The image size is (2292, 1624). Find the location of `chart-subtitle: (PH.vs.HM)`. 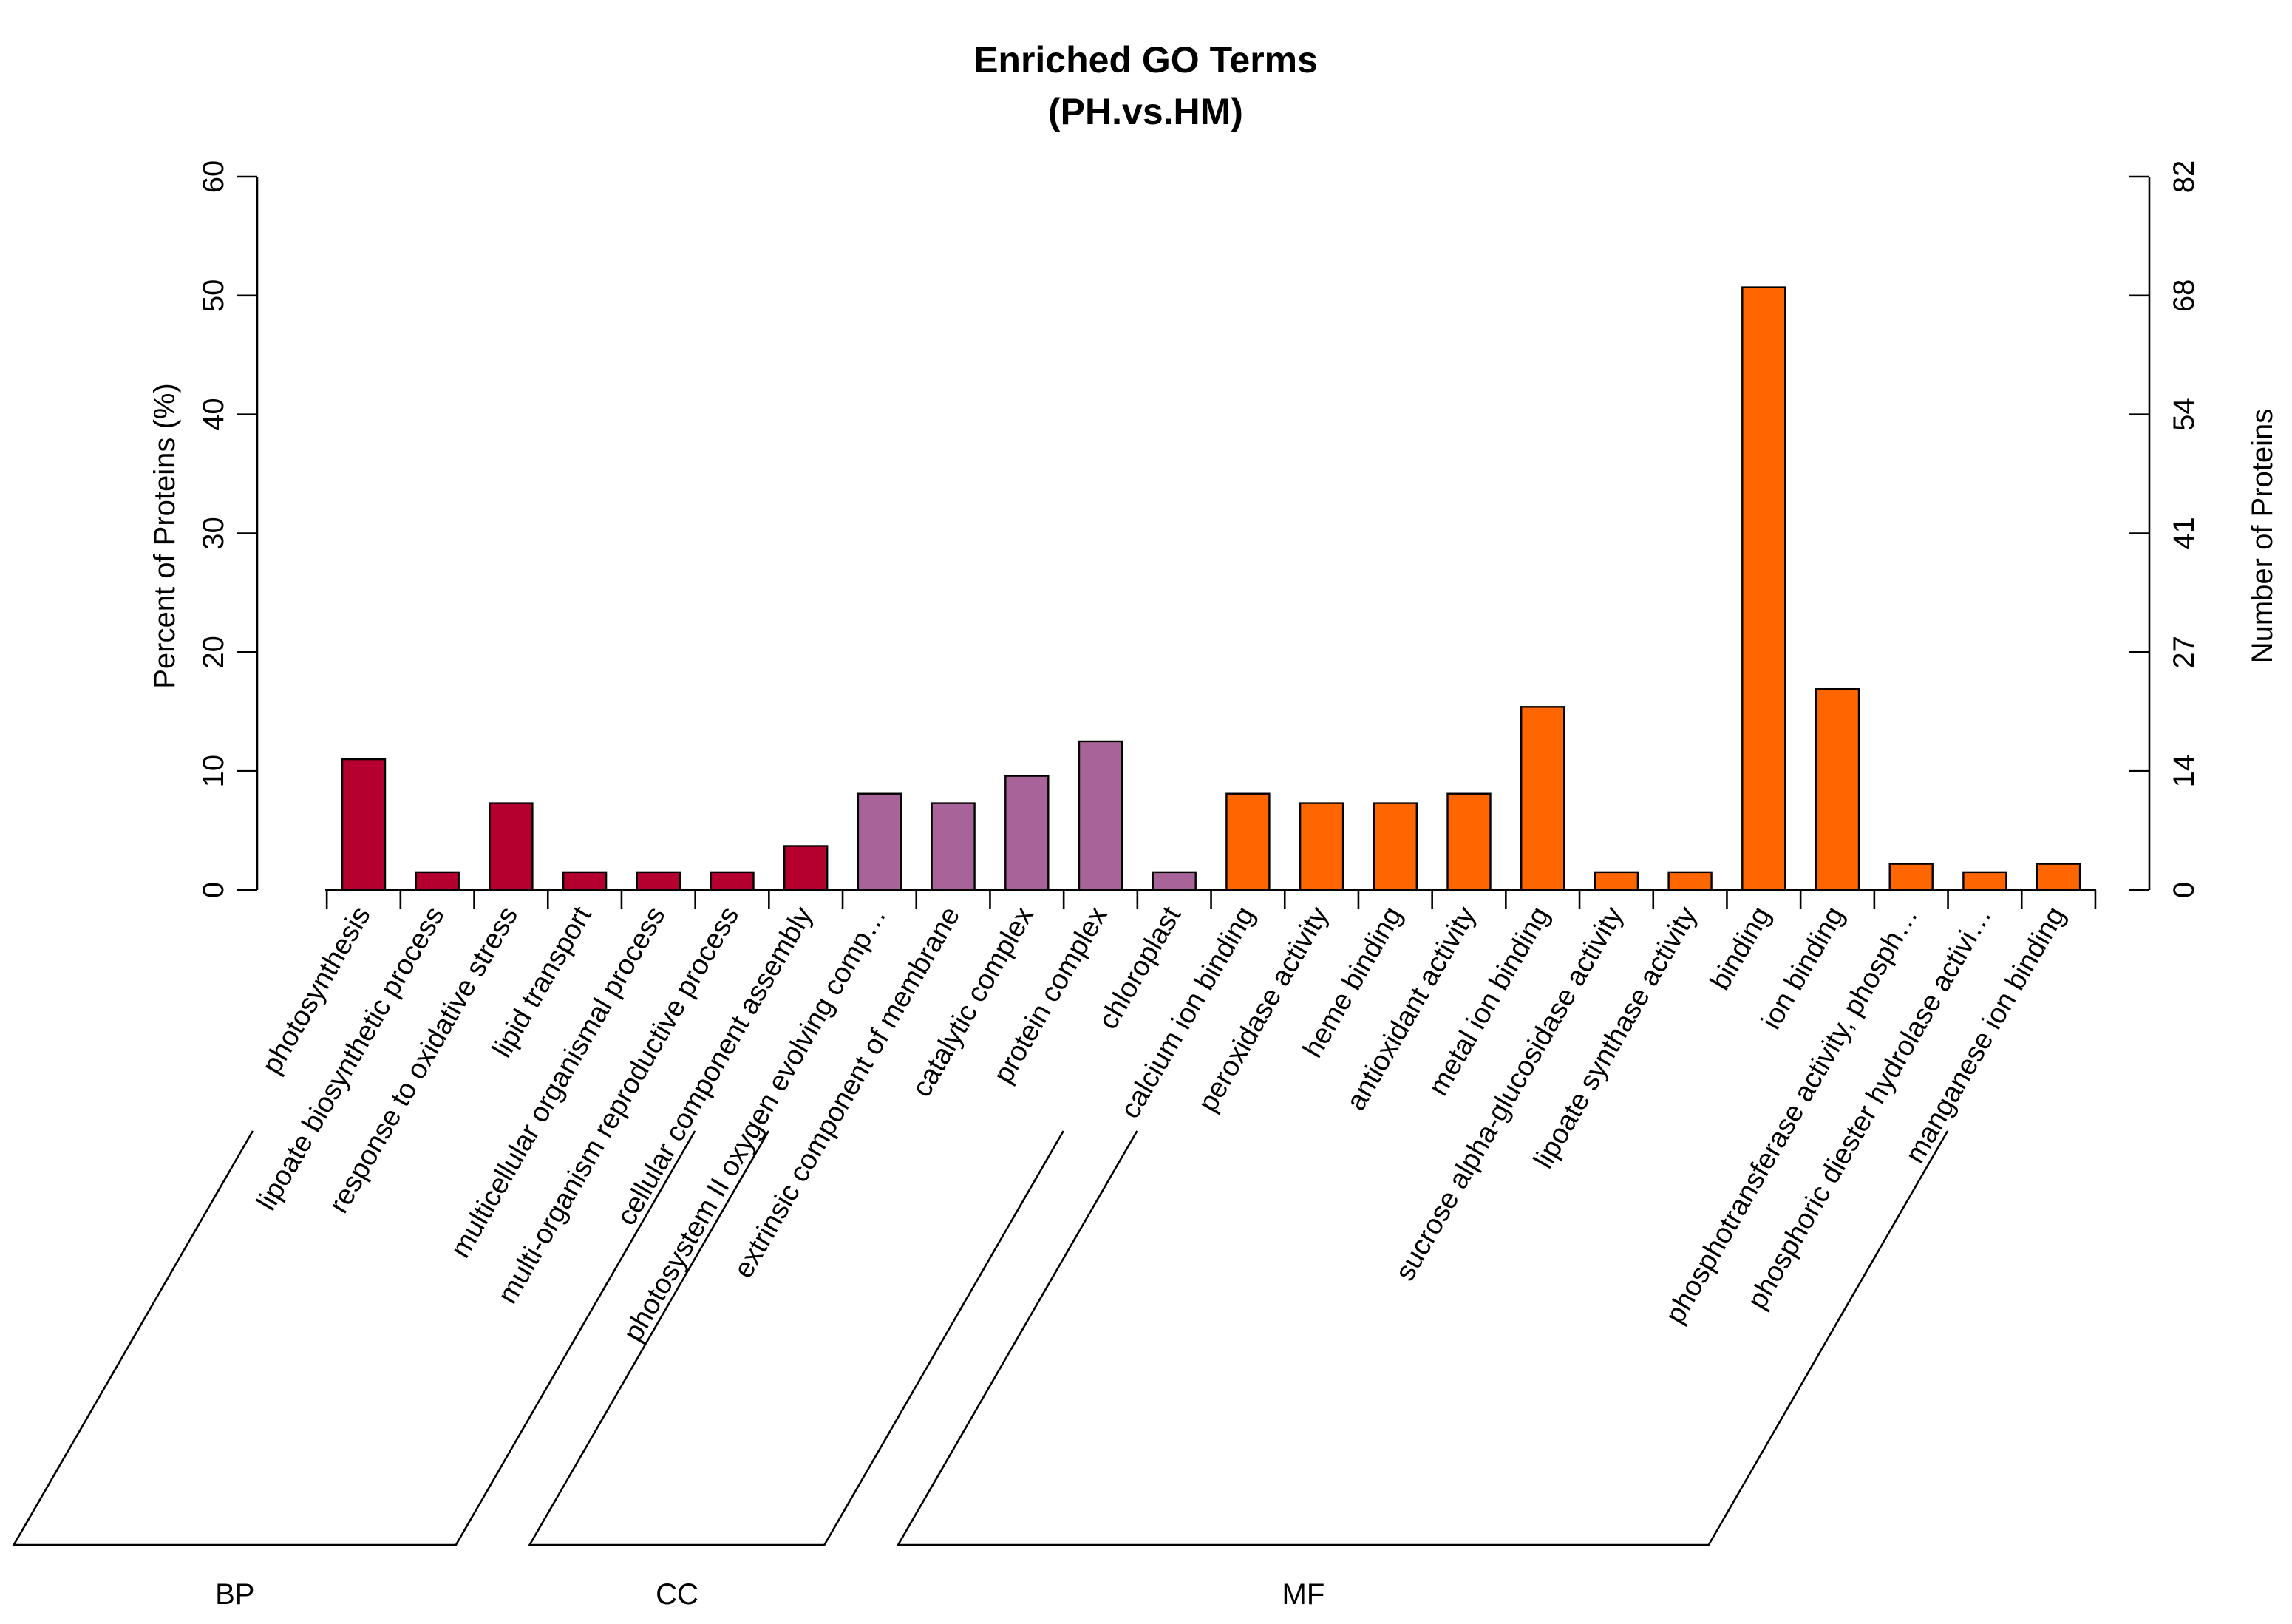

chart-subtitle: (PH.vs.HM) is located at coordinates (1145, 111).